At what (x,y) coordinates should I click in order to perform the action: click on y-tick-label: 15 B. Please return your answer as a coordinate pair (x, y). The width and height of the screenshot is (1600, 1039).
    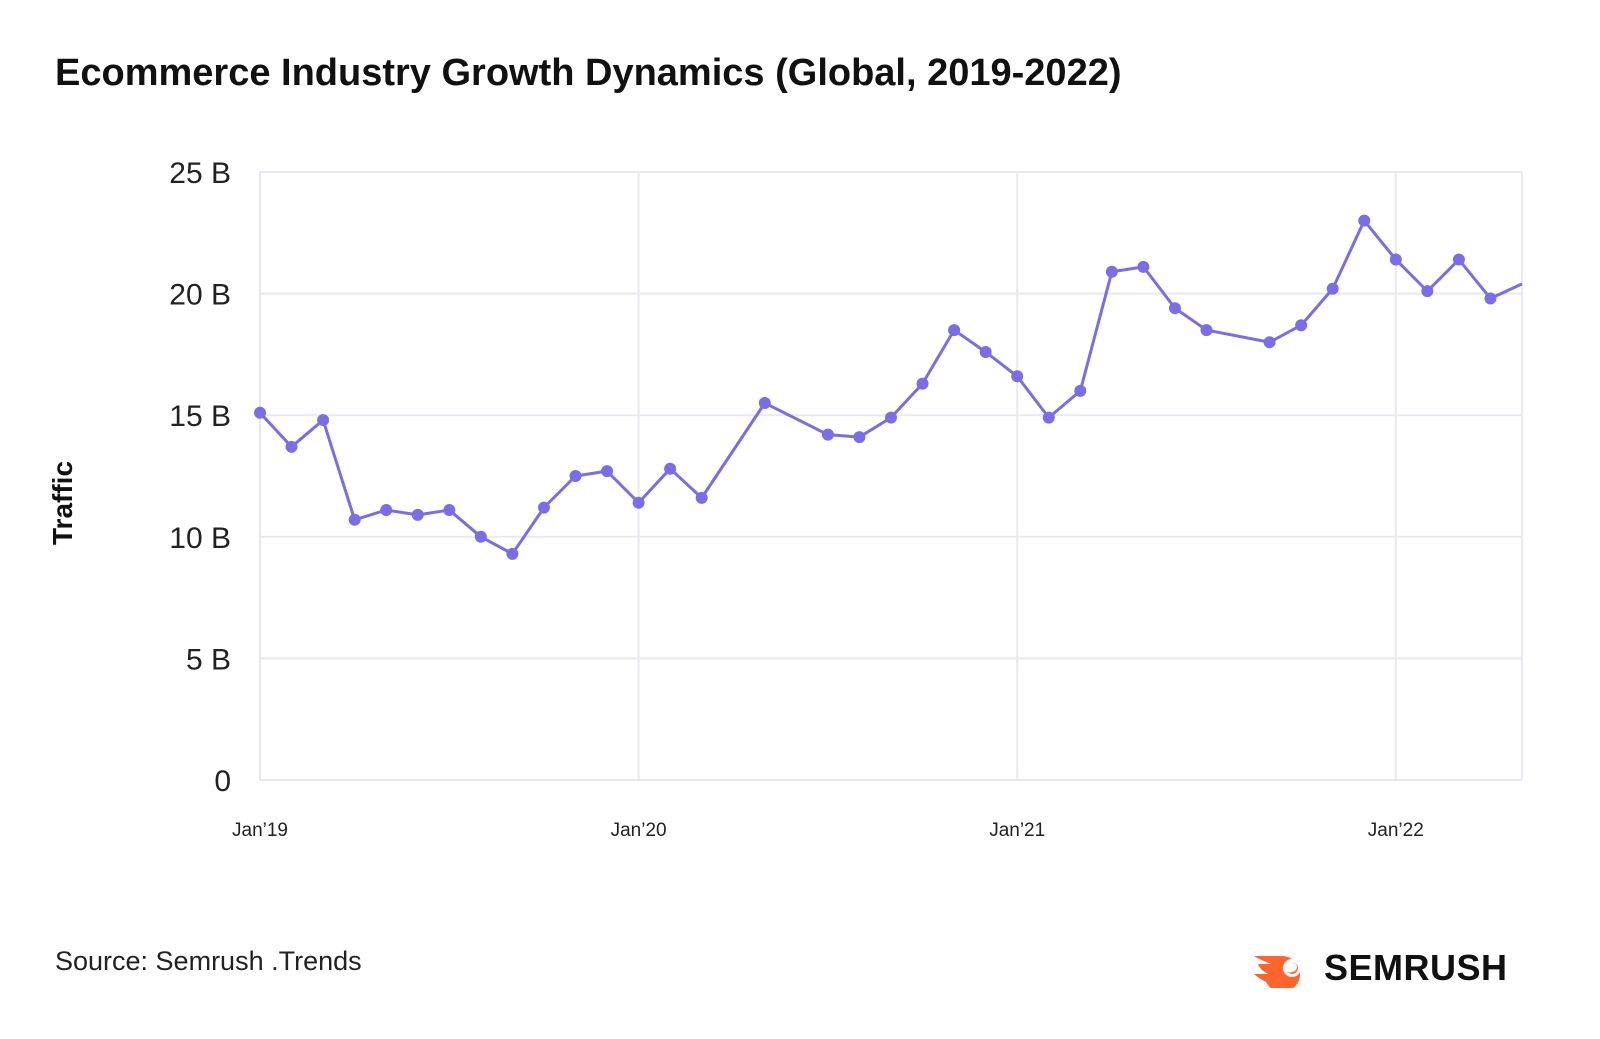
    Looking at the image, I should click on (200, 416).